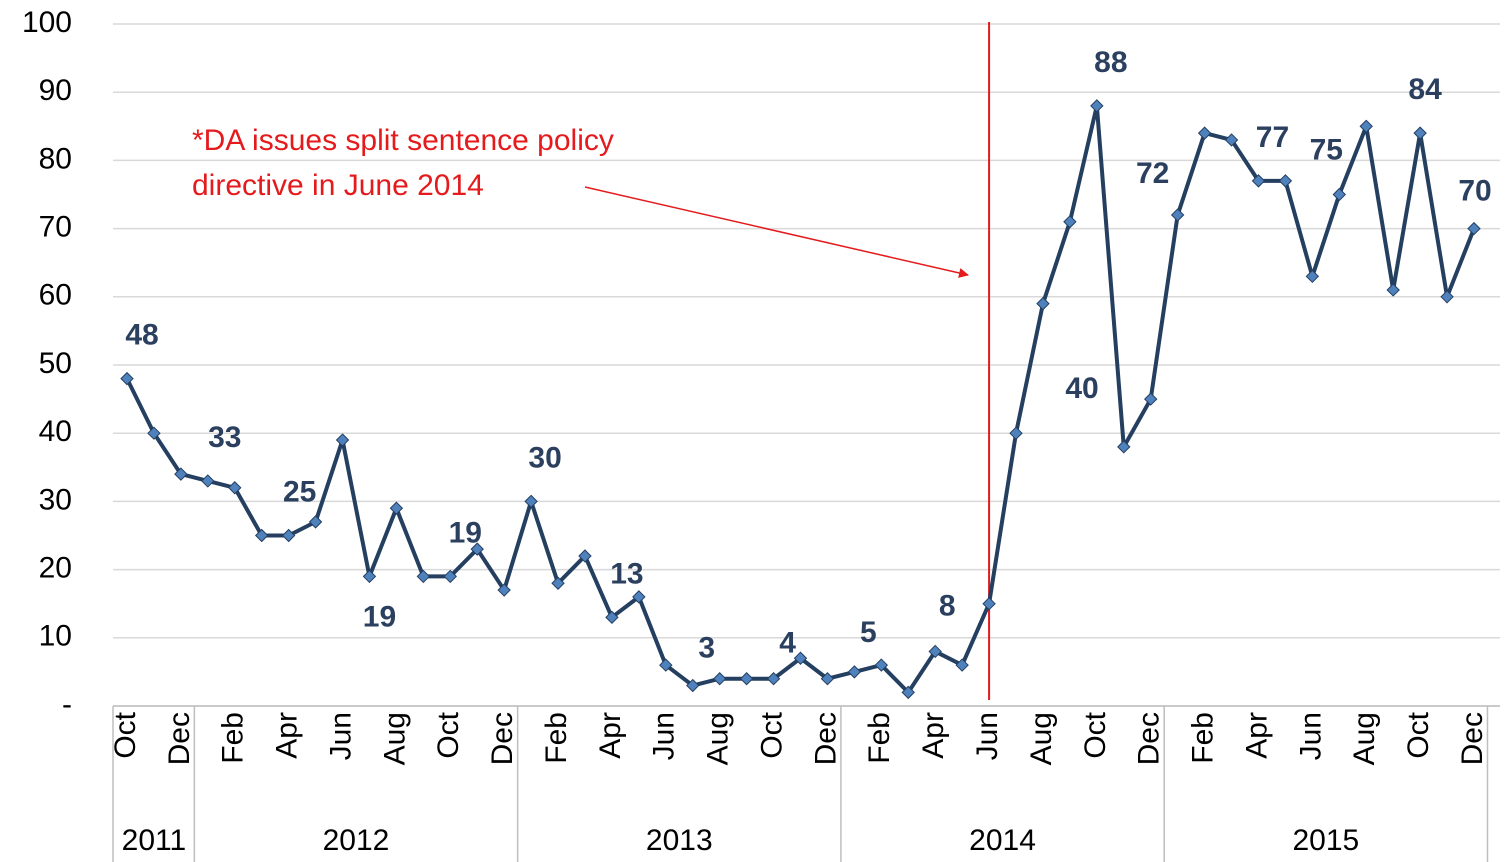 Image resolution: width=1511 pixels, height=862 pixels. I want to click on annotation-arrow, so click(776, 232).